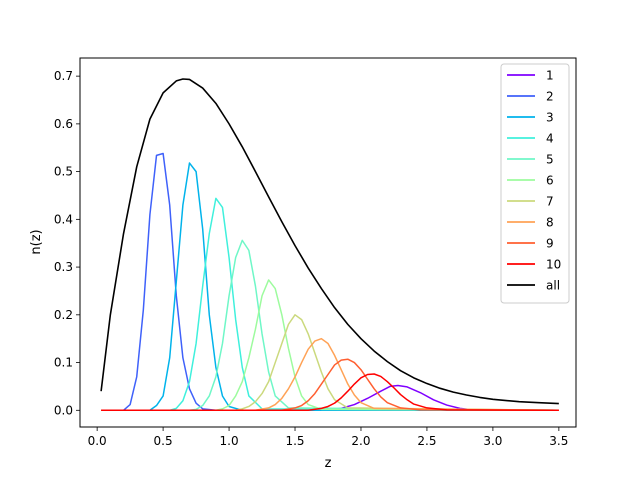 This screenshot has width=640, height=480. Describe the element at coordinates (63, 363) in the screenshot. I see `y-tick-label: 0.1` at that location.